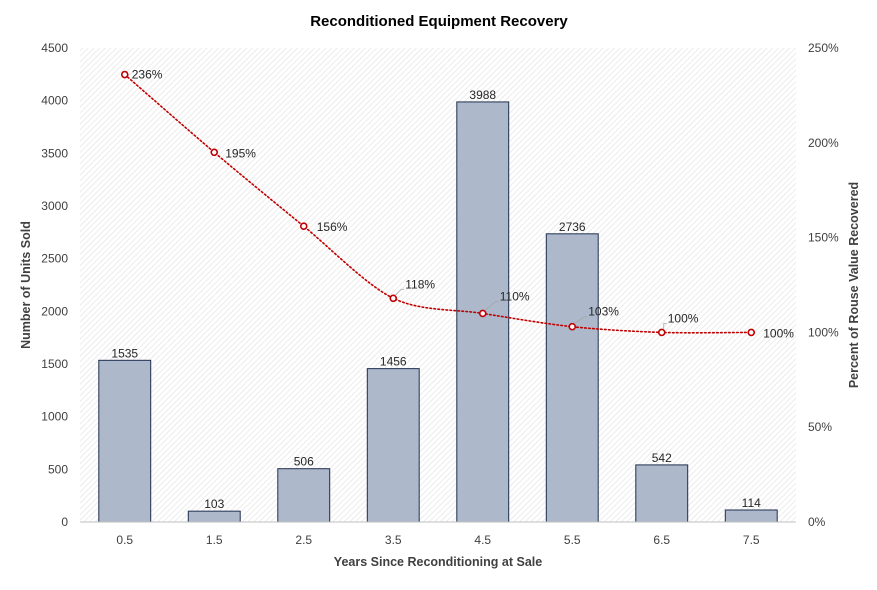 Image resolution: width=877 pixels, height=590 pixels. What do you see at coordinates (820, 427) in the screenshot?
I see `y2-tick-label: 50%` at bounding box center [820, 427].